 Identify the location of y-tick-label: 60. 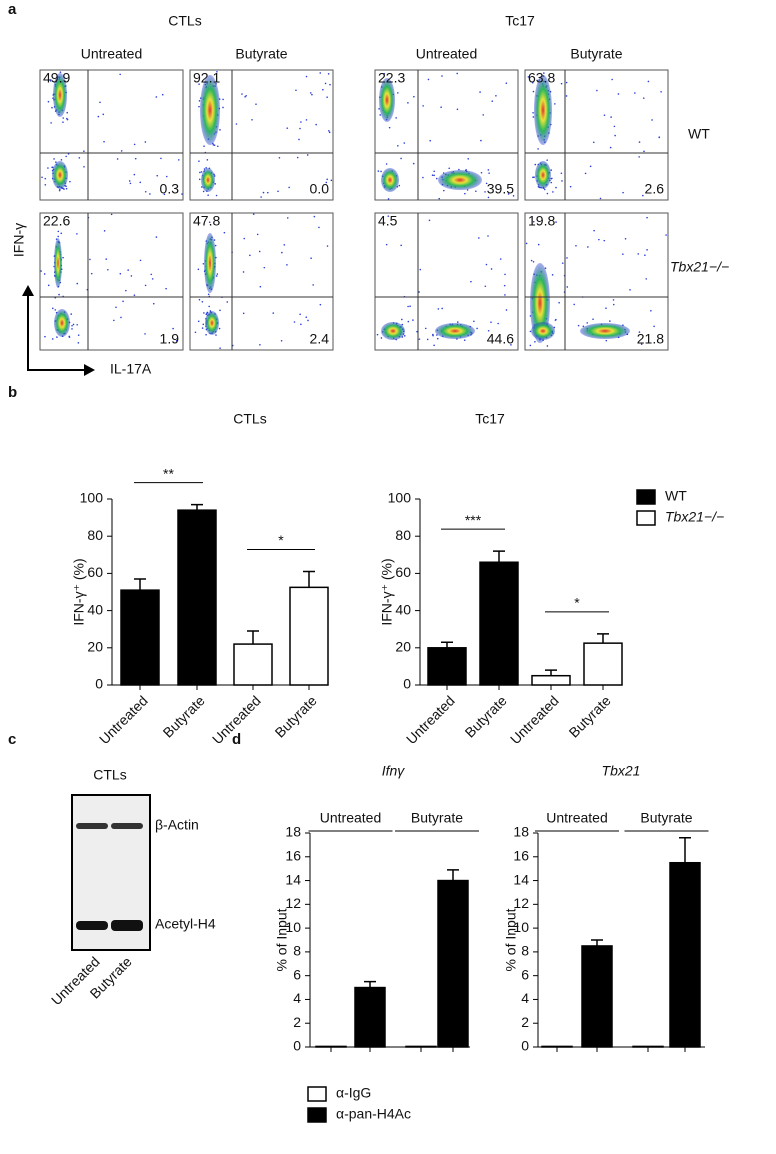
(403, 572).